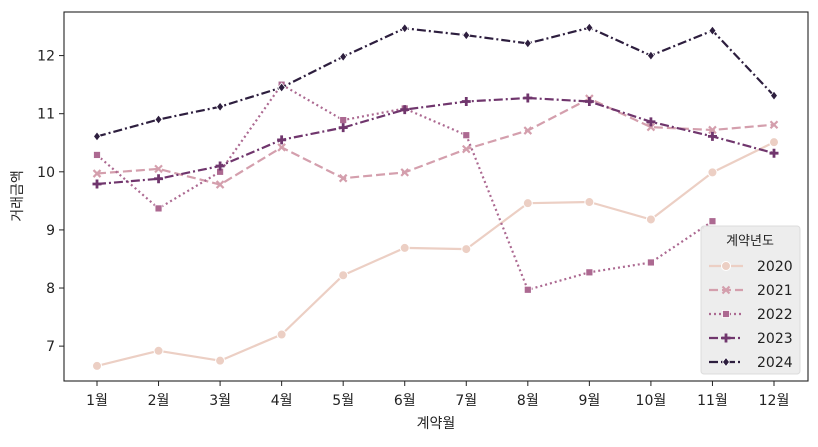  Describe the element at coordinates (528, 401) in the screenshot. I see `x-tick-label: 8월` at that location.